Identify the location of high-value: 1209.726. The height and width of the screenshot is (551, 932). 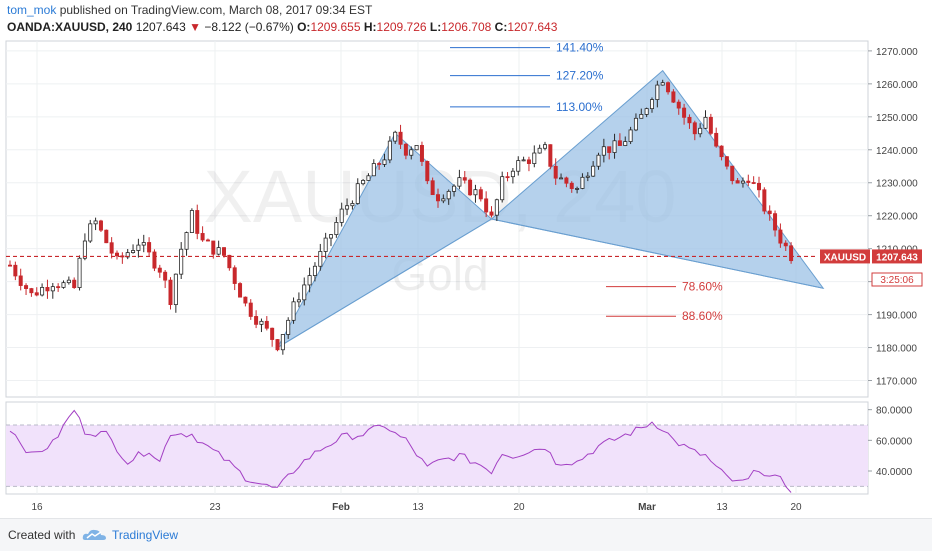
(401, 27).